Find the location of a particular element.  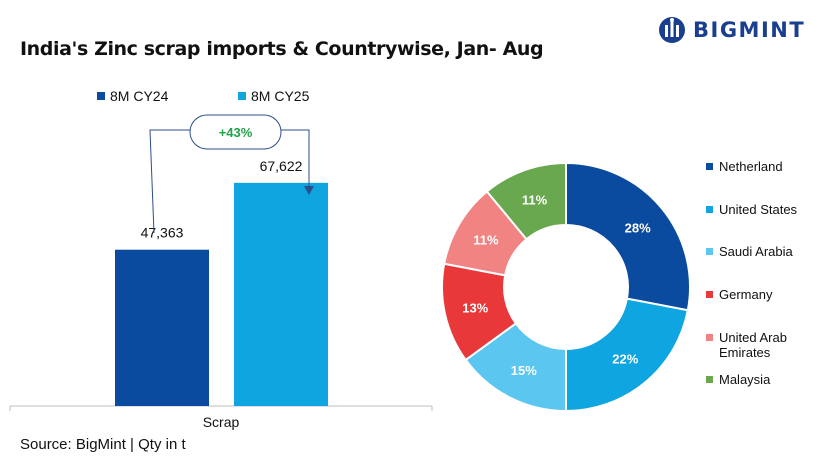

legend-item-cy24: 8M CY24 is located at coordinates (132, 96).